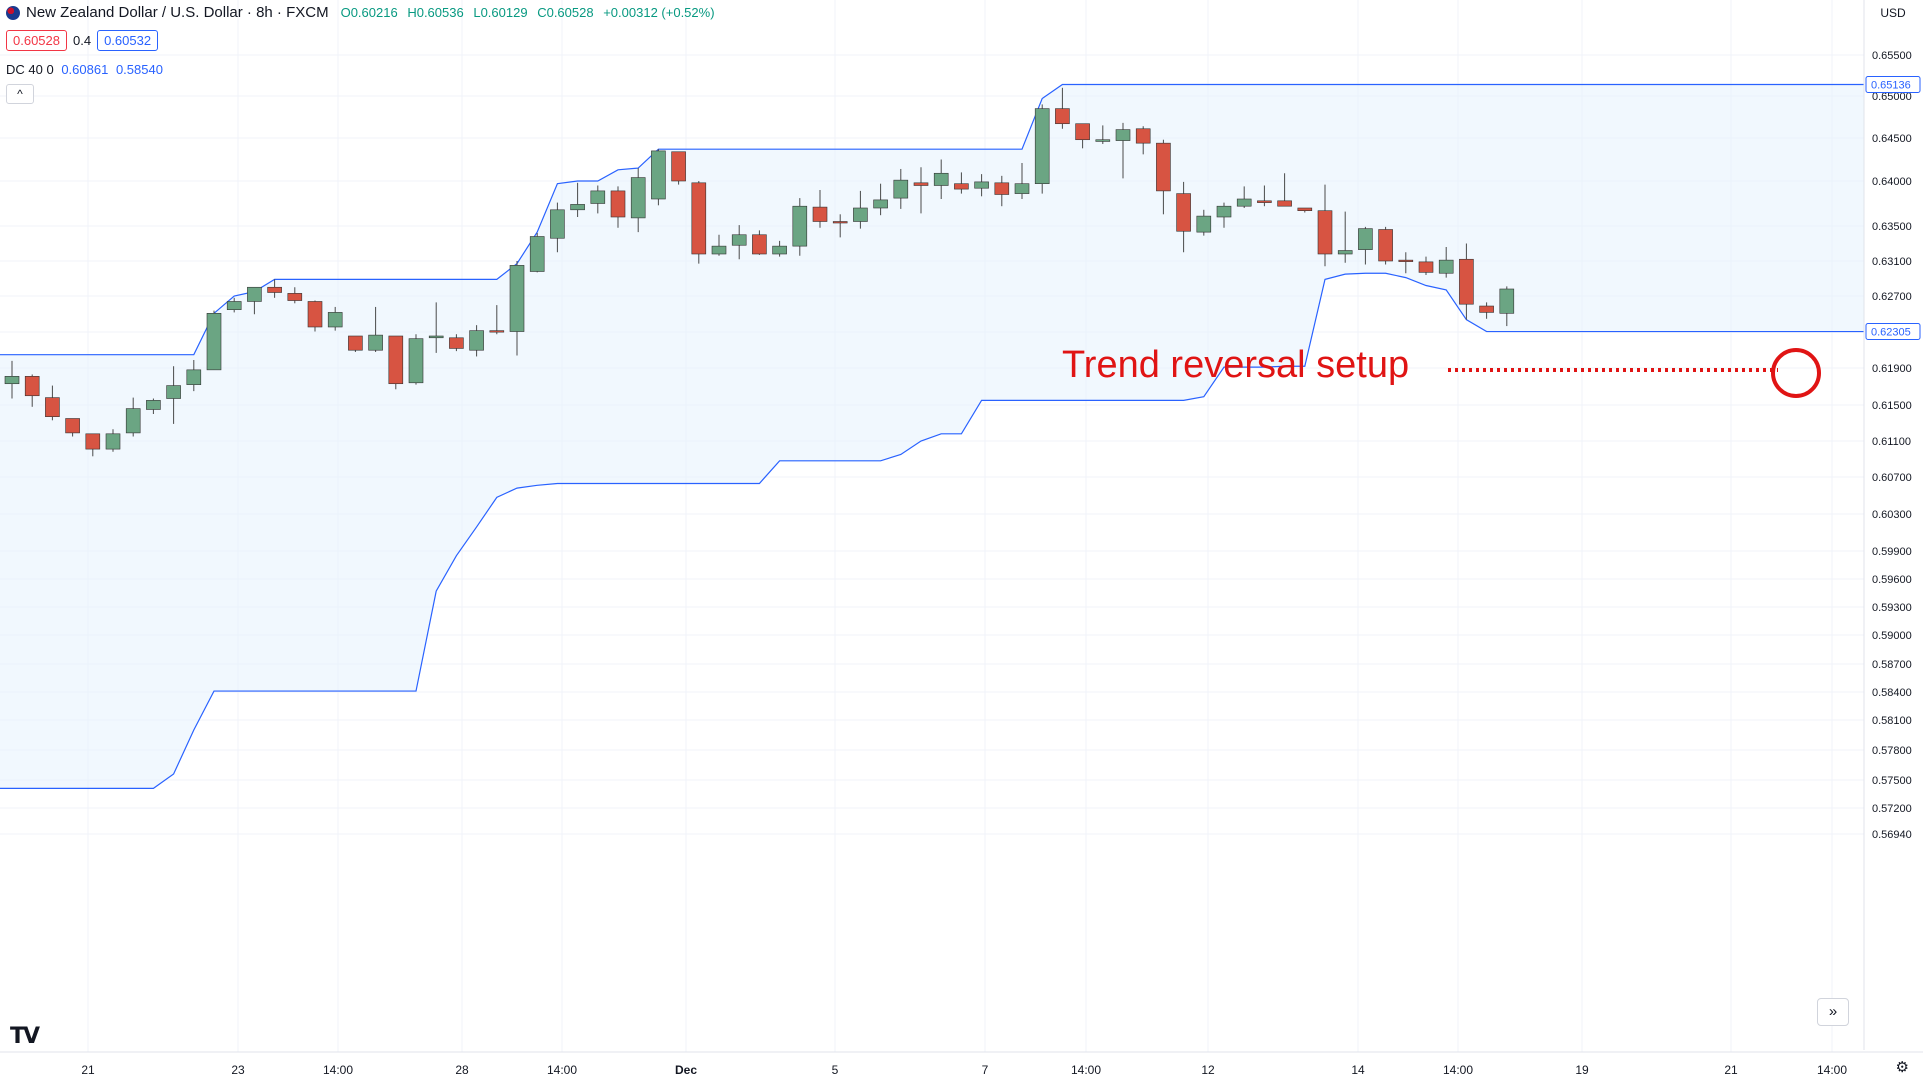 The image size is (1923, 1080). Describe the element at coordinates (1892, 478) in the screenshot. I see `price-tick-label: 0.60700` at that location.